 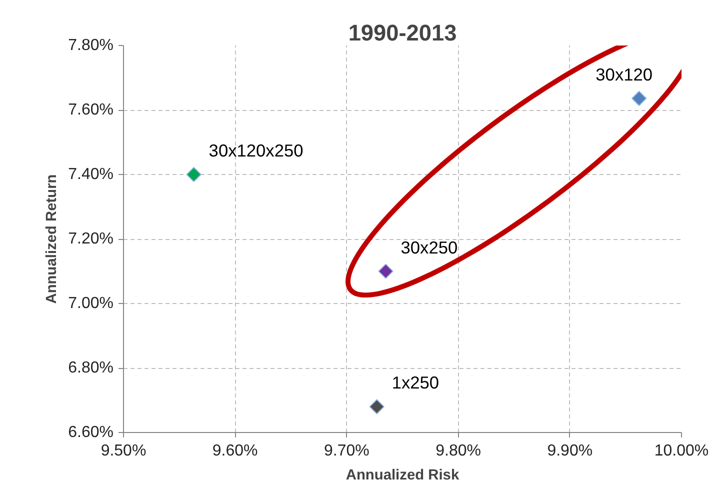 I want to click on y-axis-title: Annualized Return, so click(x=52, y=239).